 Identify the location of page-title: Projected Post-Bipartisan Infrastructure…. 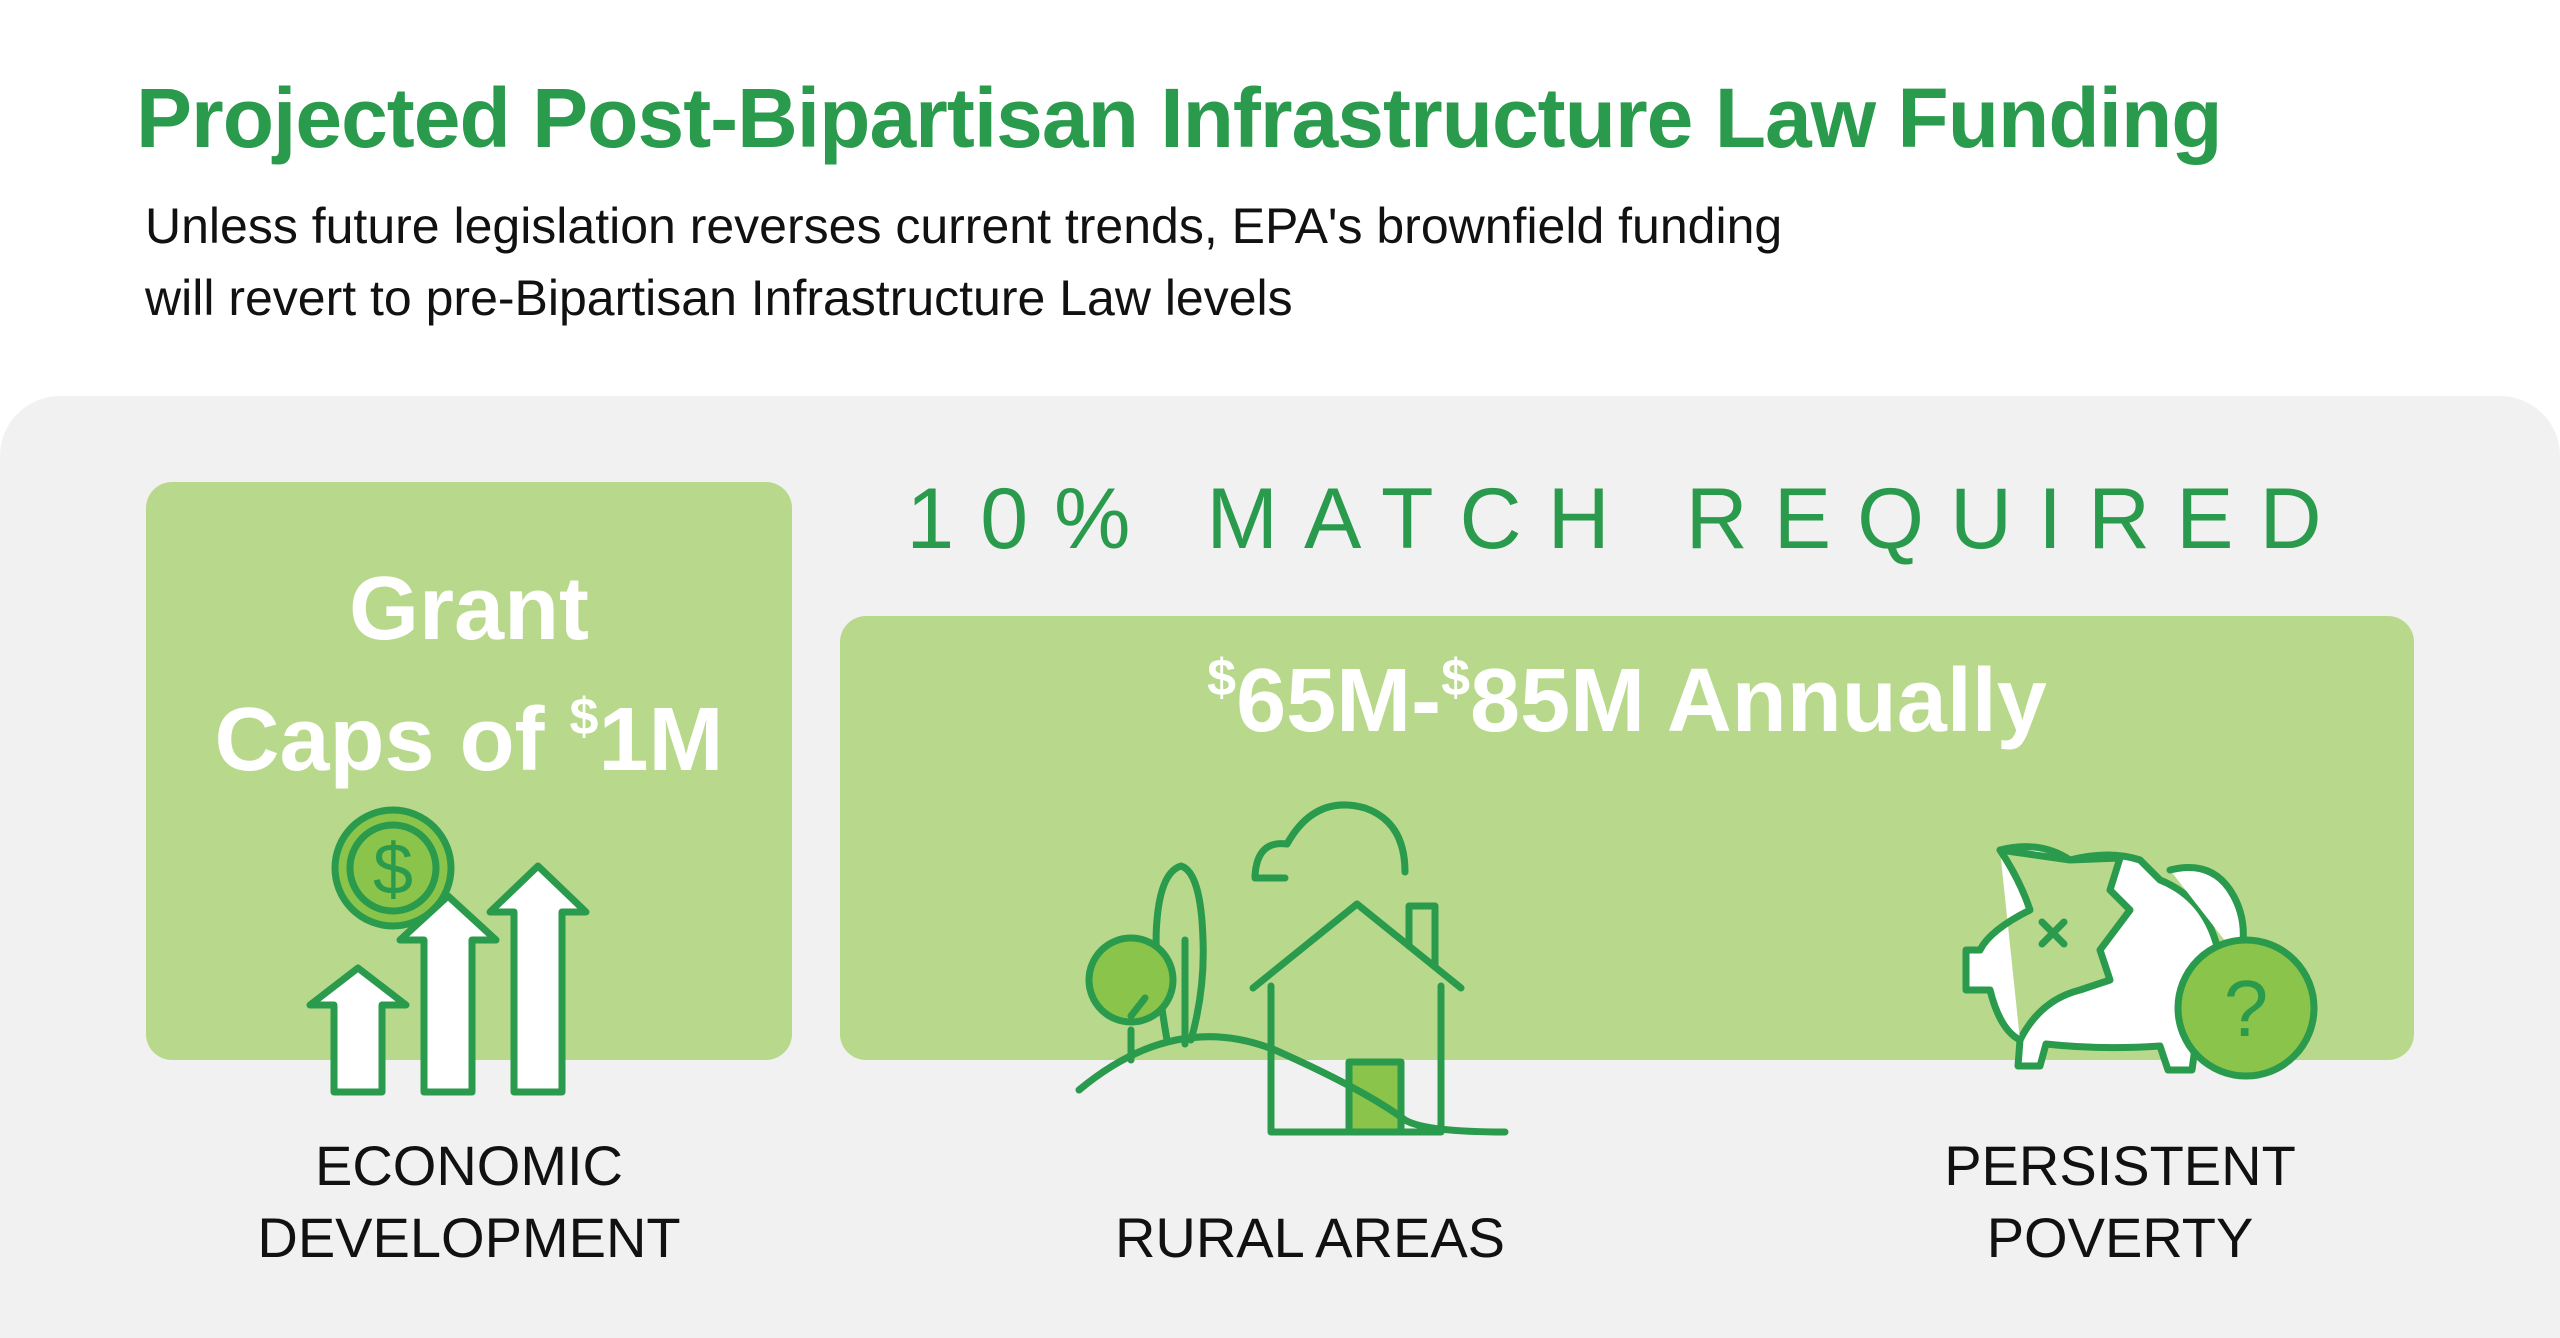
(1179, 118).